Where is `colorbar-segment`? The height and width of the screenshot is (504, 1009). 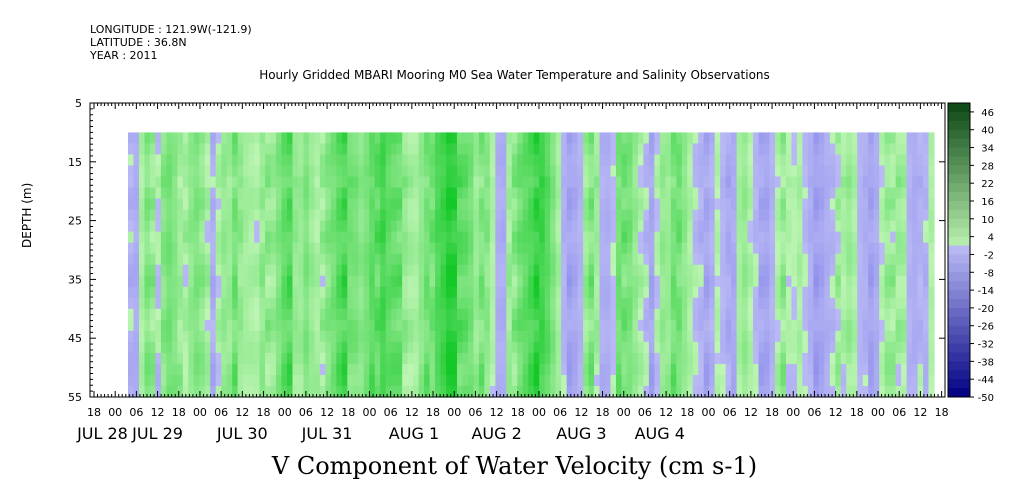 colorbar-segment is located at coordinates (959, 197).